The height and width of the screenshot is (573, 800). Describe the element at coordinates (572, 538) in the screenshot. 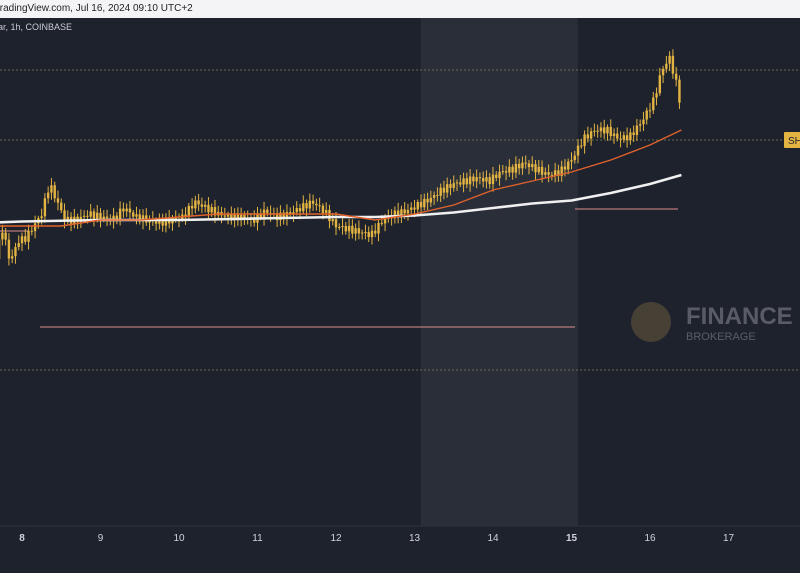

I see `x-tick-label: 15` at that location.